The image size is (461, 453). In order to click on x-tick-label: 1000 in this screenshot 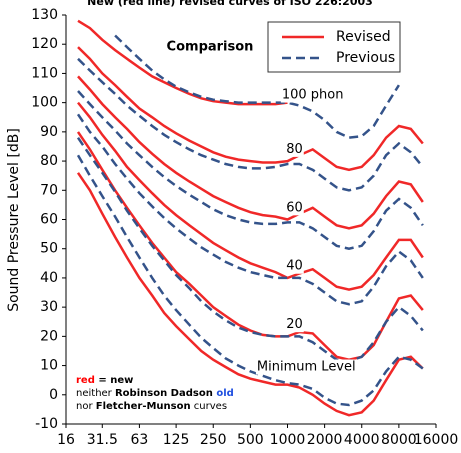, I will do `click(288, 440)`.